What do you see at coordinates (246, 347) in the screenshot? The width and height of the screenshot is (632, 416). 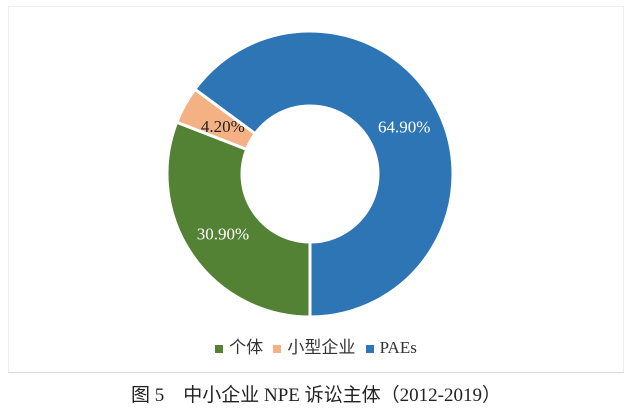 I see `legend-label: 个体` at bounding box center [246, 347].